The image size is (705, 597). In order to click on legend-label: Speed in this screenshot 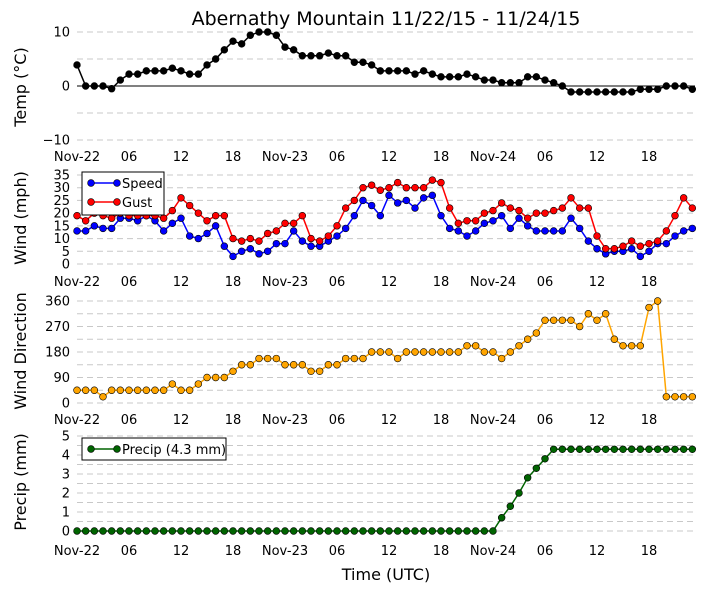, I will do `click(142, 184)`.